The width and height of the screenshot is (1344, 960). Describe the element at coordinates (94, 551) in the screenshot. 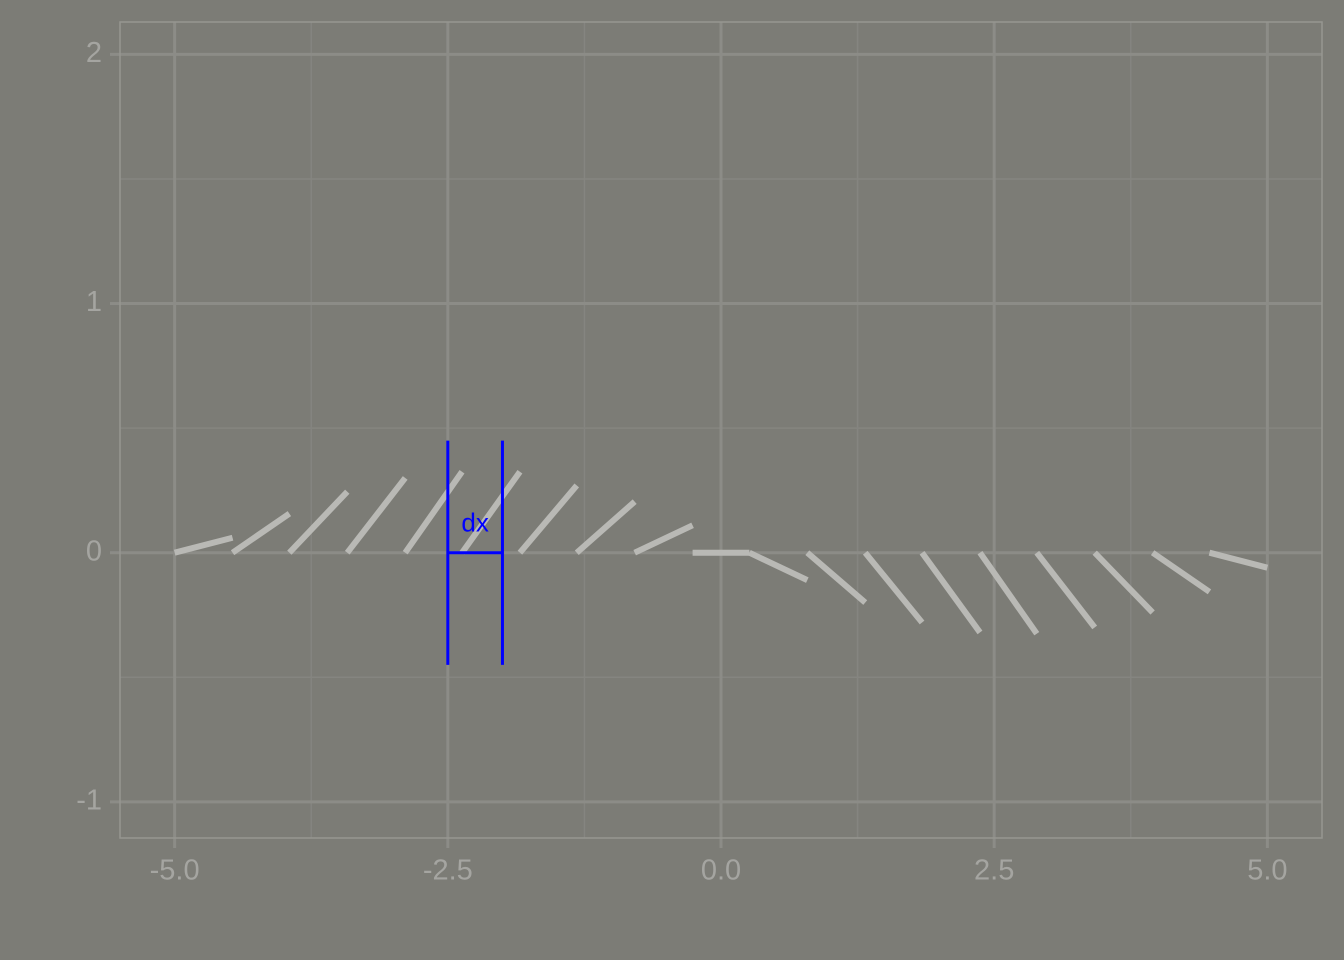

I see `y-tick-label: 0` at that location.